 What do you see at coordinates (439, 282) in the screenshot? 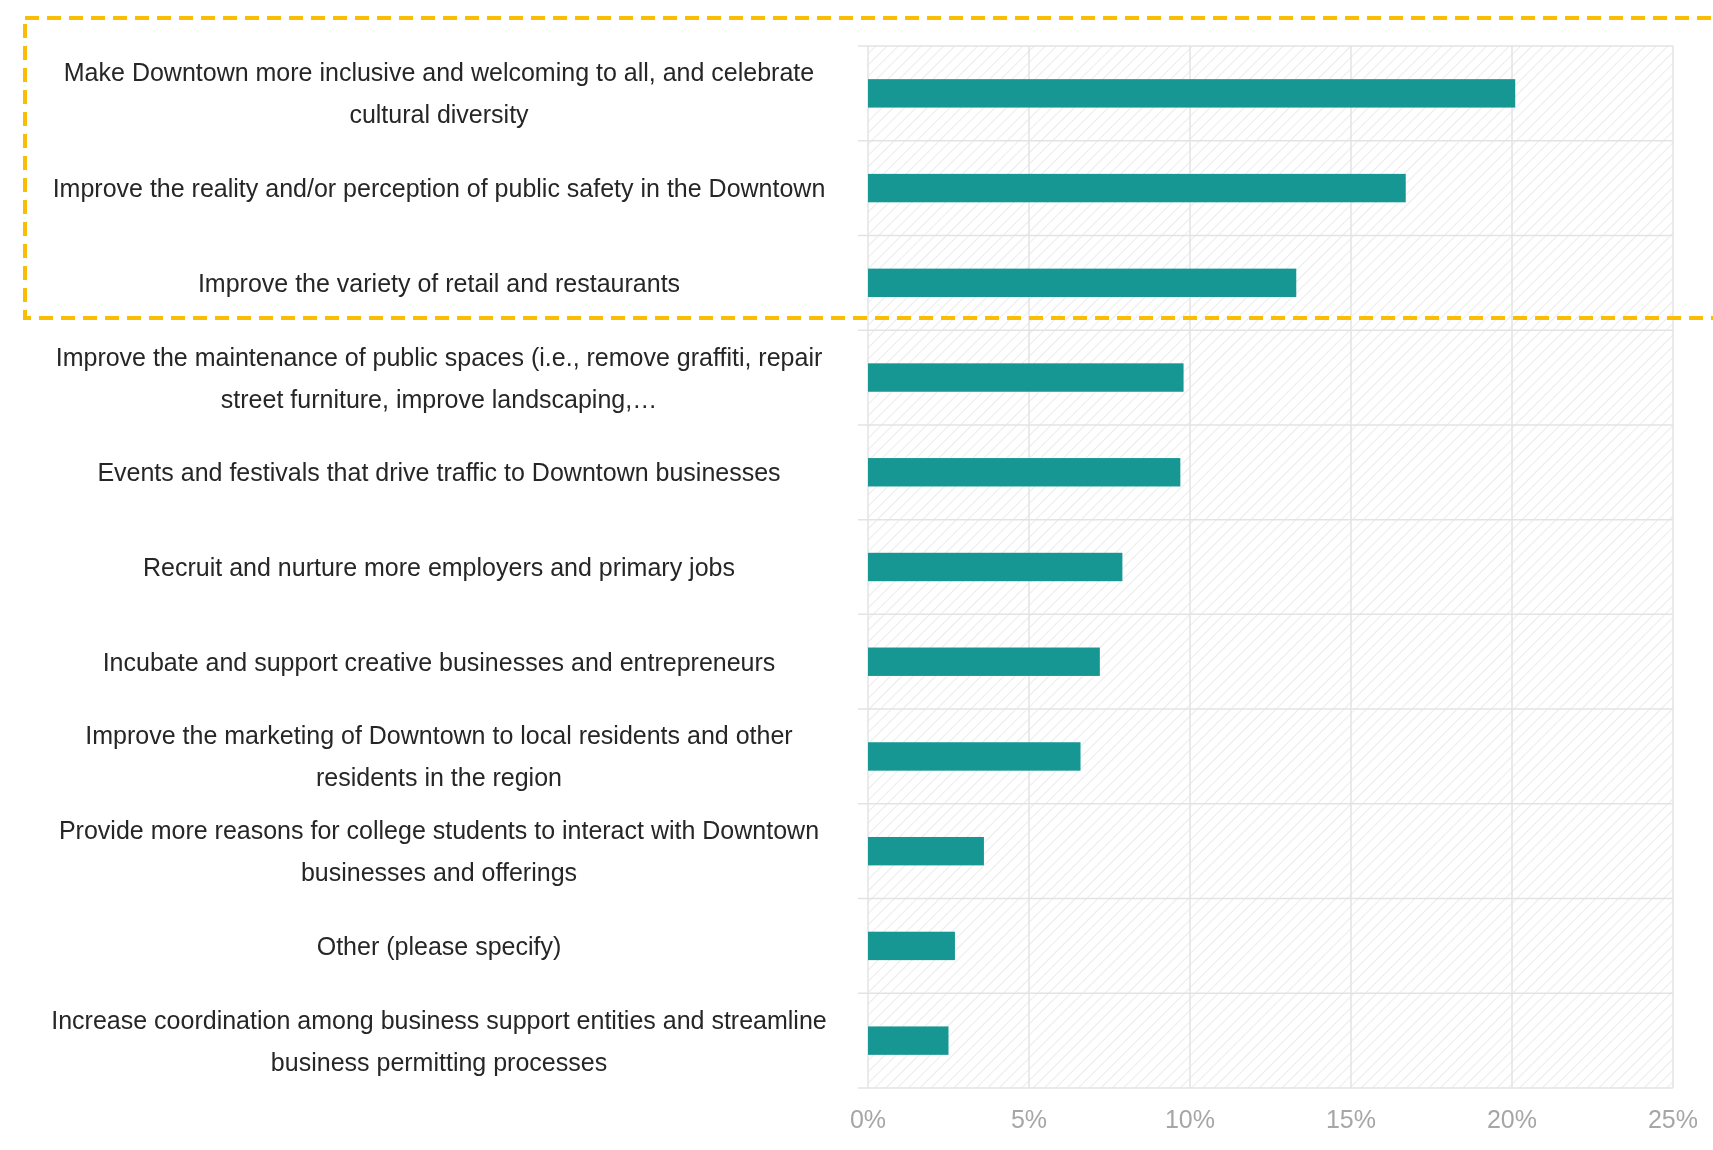
I see `y-tick-label: Improve the variety of retail and restaurants` at bounding box center [439, 282].